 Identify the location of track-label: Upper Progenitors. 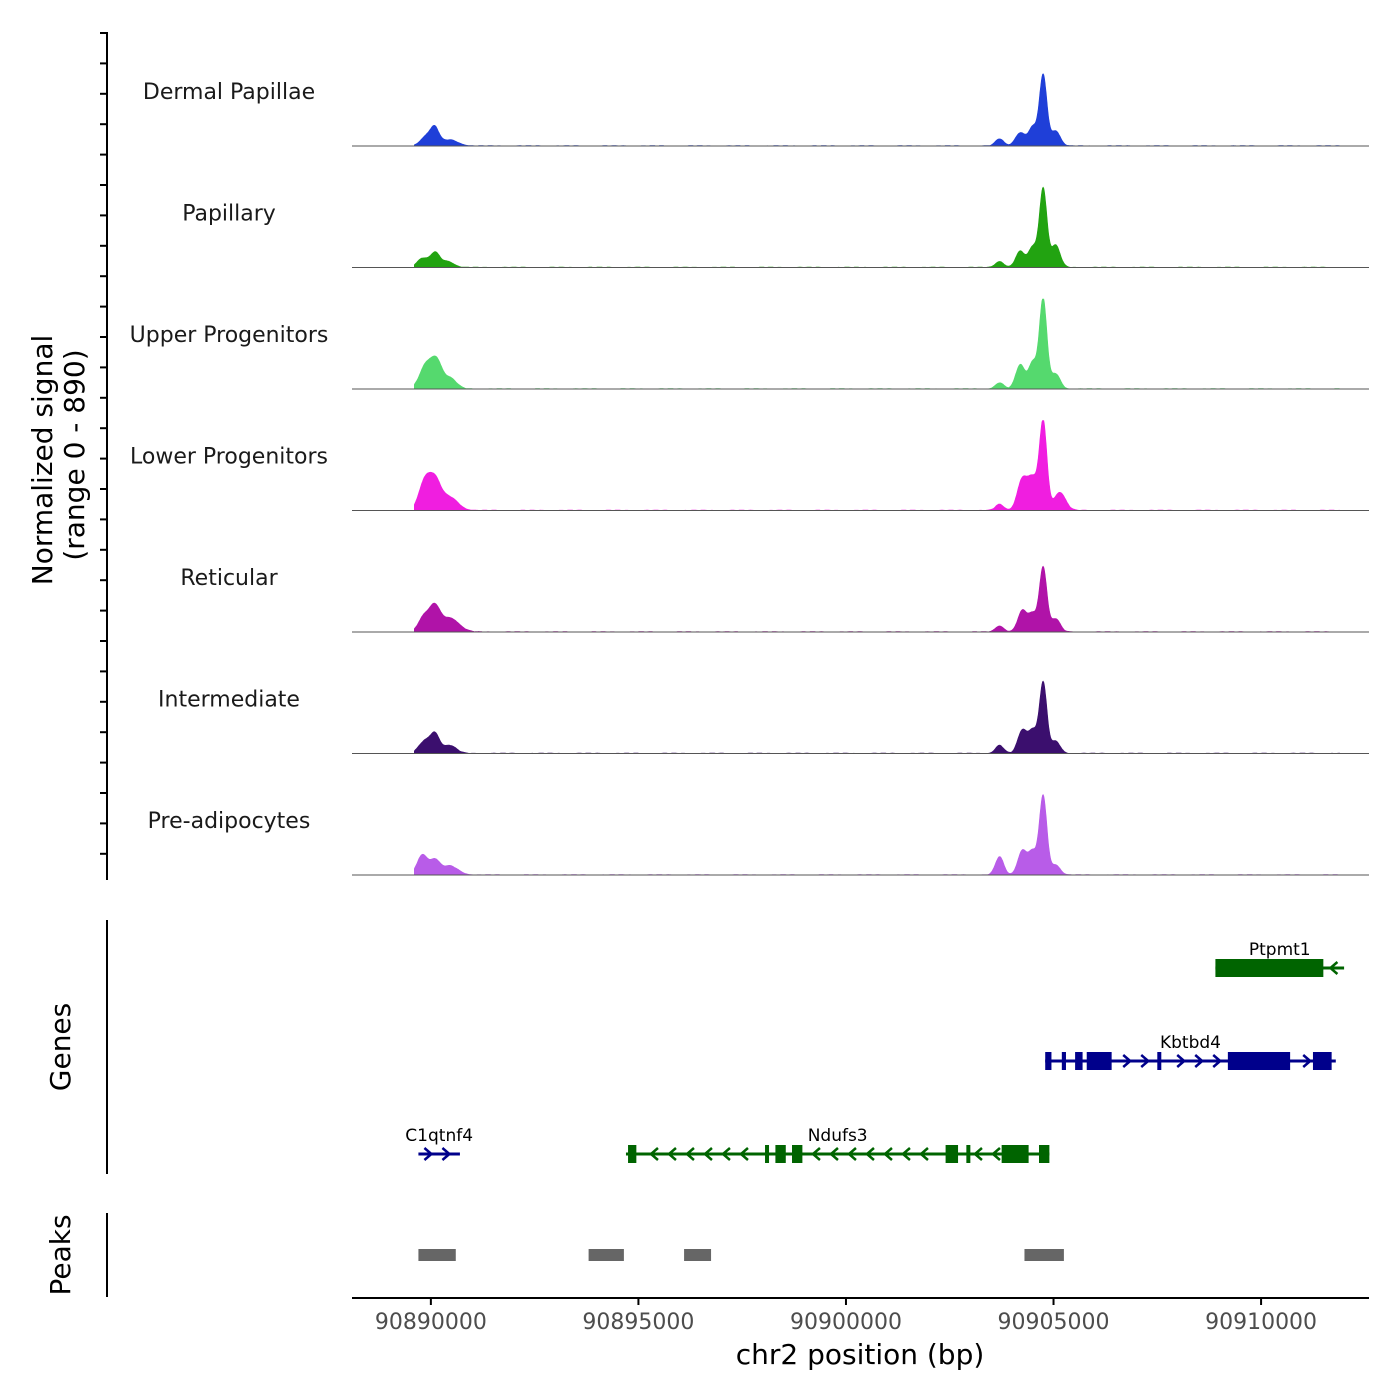
(229, 335).